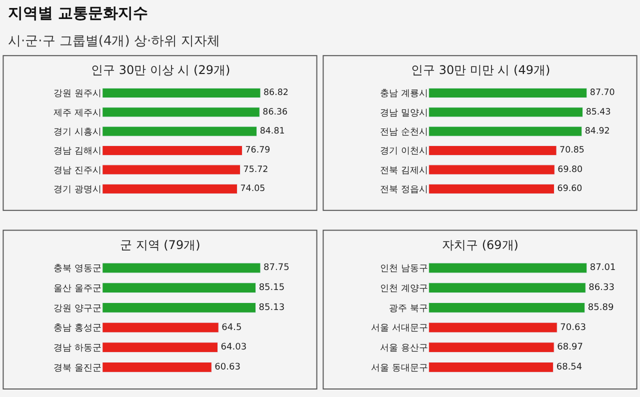 The width and height of the screenshot is (640, 397). I want to click on data-label: 85.13, so click(271, 307).